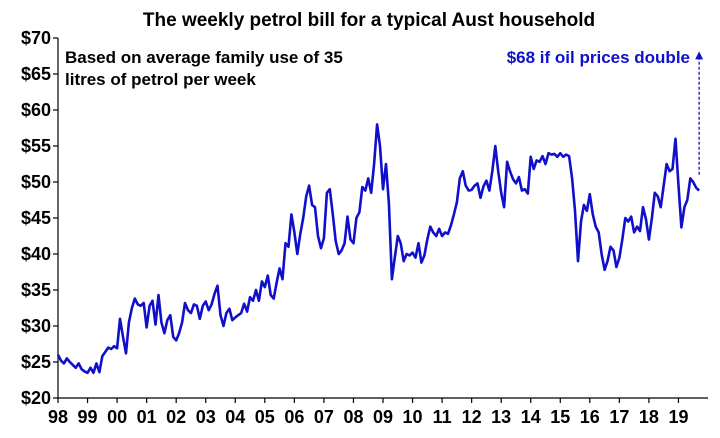 The width and height of the screenshot is (720, 438). I want to click on x-tick-label: 13, so click(501, 417).